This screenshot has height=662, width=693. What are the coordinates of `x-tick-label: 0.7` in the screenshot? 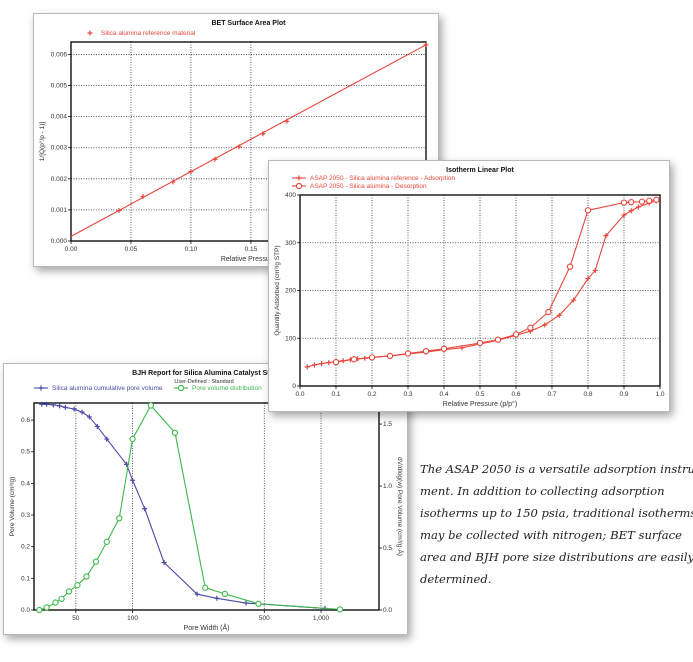 It's located at (551, 394).